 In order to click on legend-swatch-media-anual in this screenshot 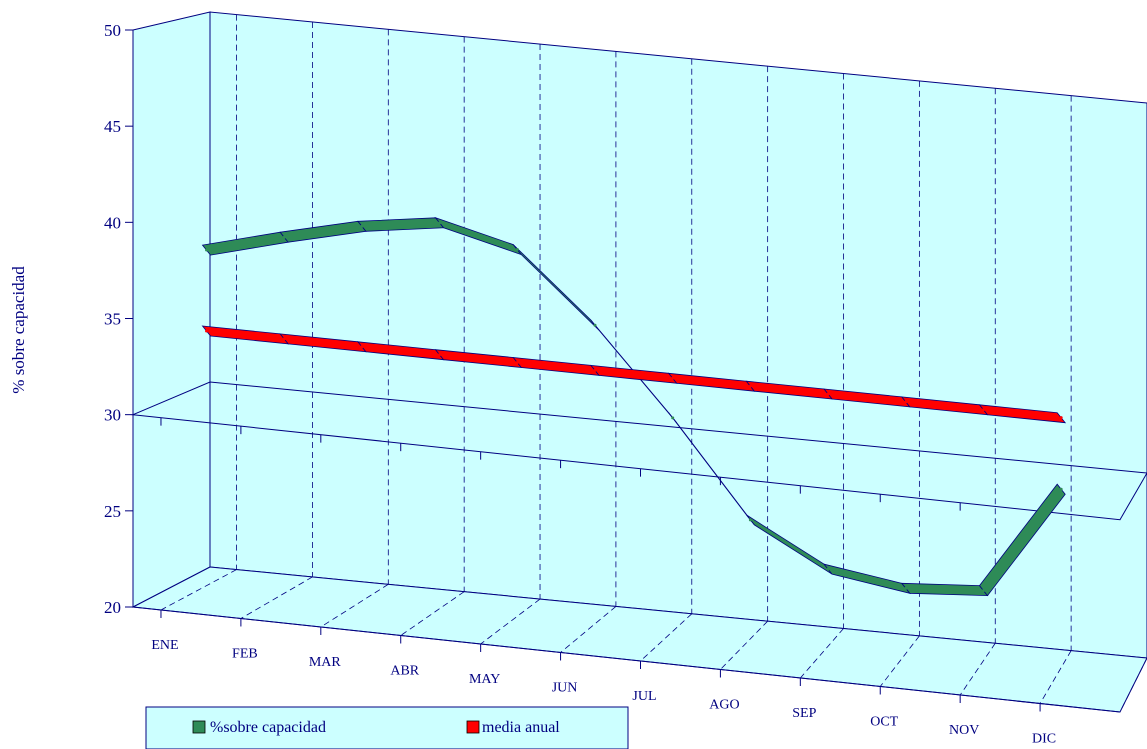, I will do `click(473, 727)`.